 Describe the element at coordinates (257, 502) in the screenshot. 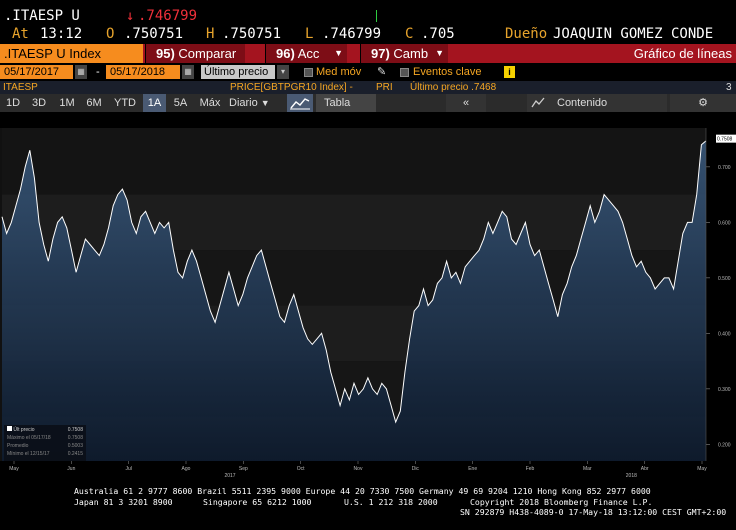

I see `footer-phones-singapore: Singapore 65 6212 1000` at that location.